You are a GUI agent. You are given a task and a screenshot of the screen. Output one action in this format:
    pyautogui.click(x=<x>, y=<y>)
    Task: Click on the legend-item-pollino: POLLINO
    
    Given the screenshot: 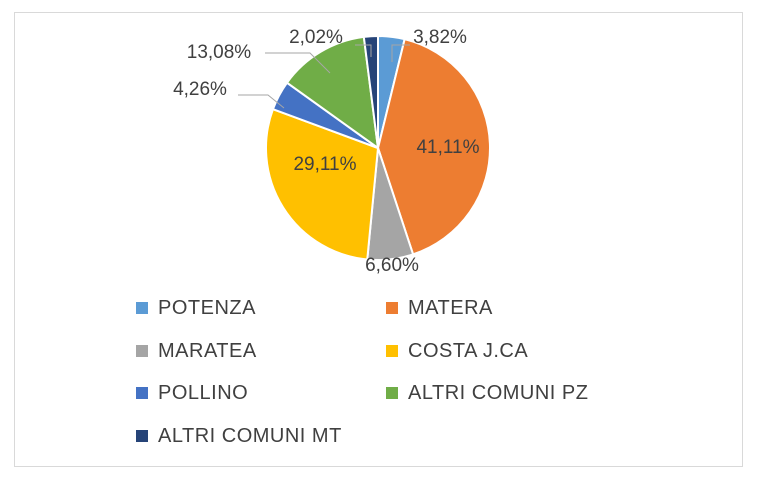 What is the action you would take?
    pyautogui.click(x=192, y=393)
    